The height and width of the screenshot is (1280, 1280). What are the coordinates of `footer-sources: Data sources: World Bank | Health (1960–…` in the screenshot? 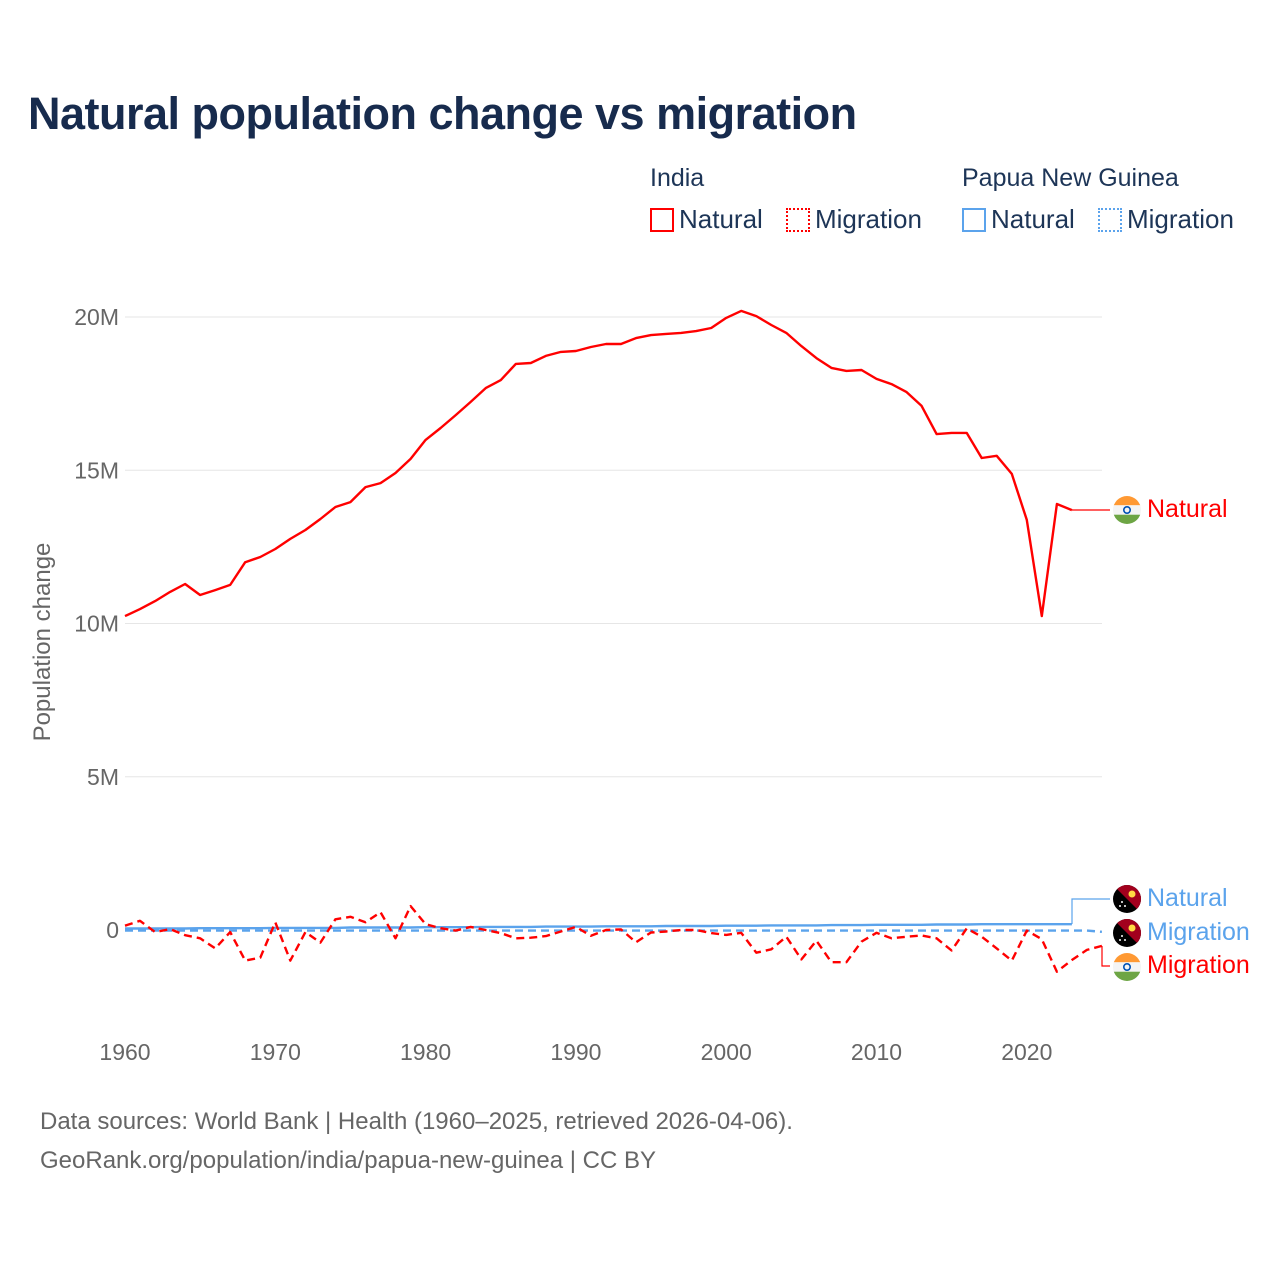 It's located at (416, 1121).